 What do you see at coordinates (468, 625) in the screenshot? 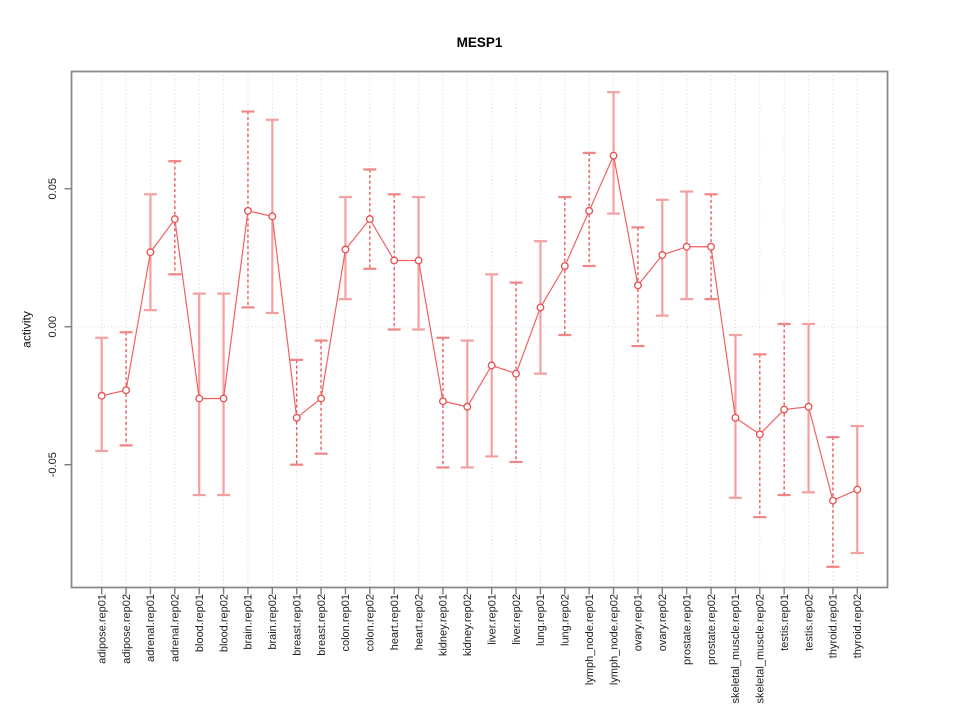
I see `x-tick-label: kidney.rep02` at bounding box center [468, 625].